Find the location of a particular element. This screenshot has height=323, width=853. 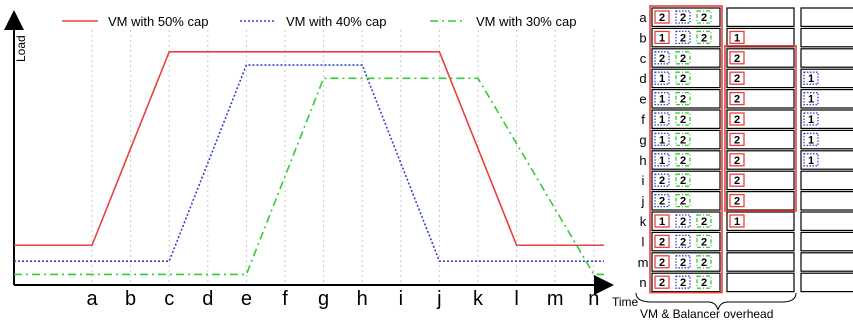

x-tick-h: h is located at coordinates (362, 299).